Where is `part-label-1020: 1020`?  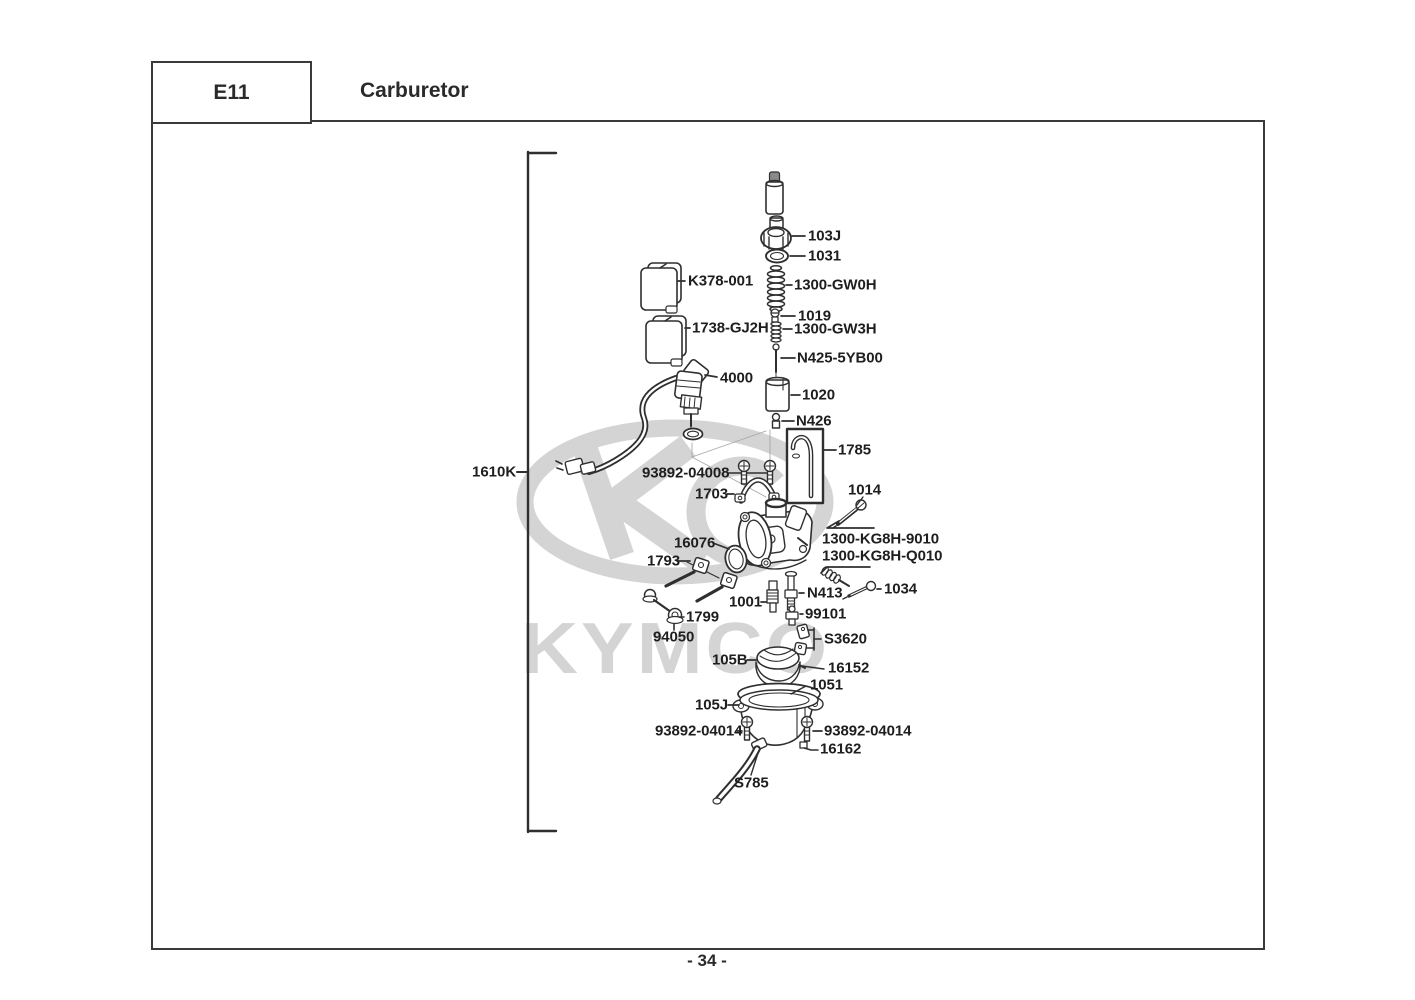 part-label-1020: 1020 is located at coordinates (818, 395).